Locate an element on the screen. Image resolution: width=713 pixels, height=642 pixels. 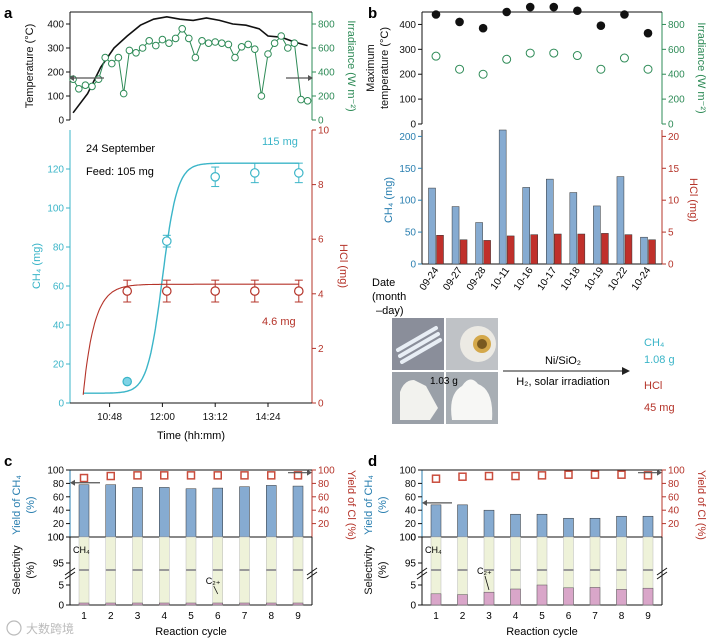
panel-label-d: d is located at coordinates (372, 461).